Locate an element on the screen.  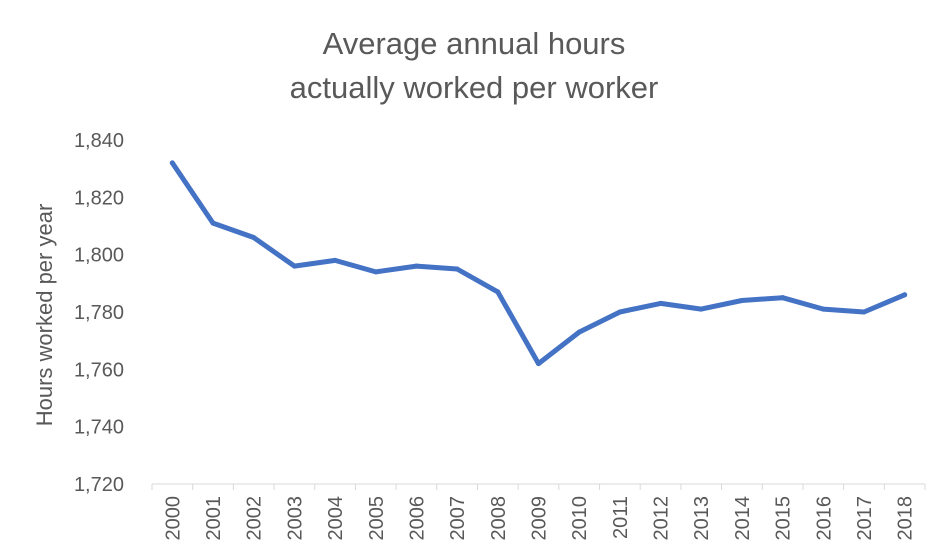
x-tick-label: 2015 is located at coordinates (784, 518).